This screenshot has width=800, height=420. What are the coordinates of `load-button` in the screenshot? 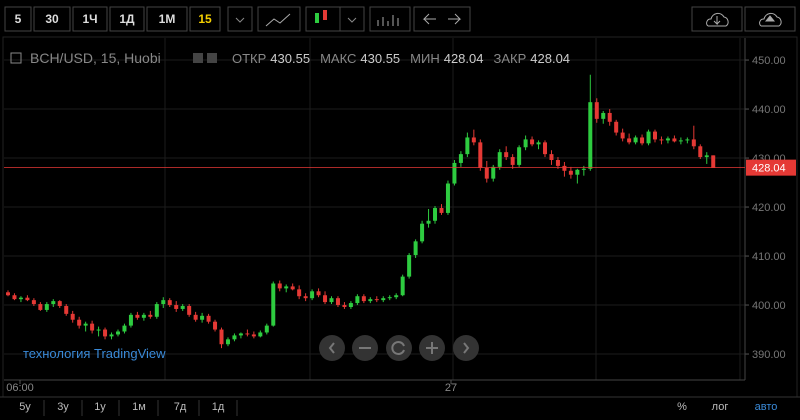 It's located at (717, 19).